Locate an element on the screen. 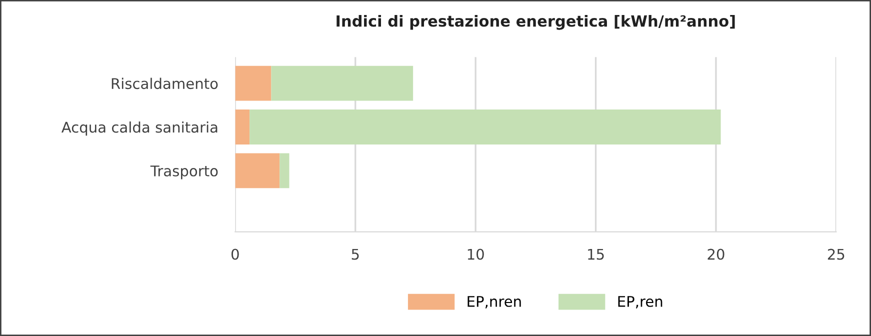  x-tick-label: 20 is located at coordinates (716, 254).